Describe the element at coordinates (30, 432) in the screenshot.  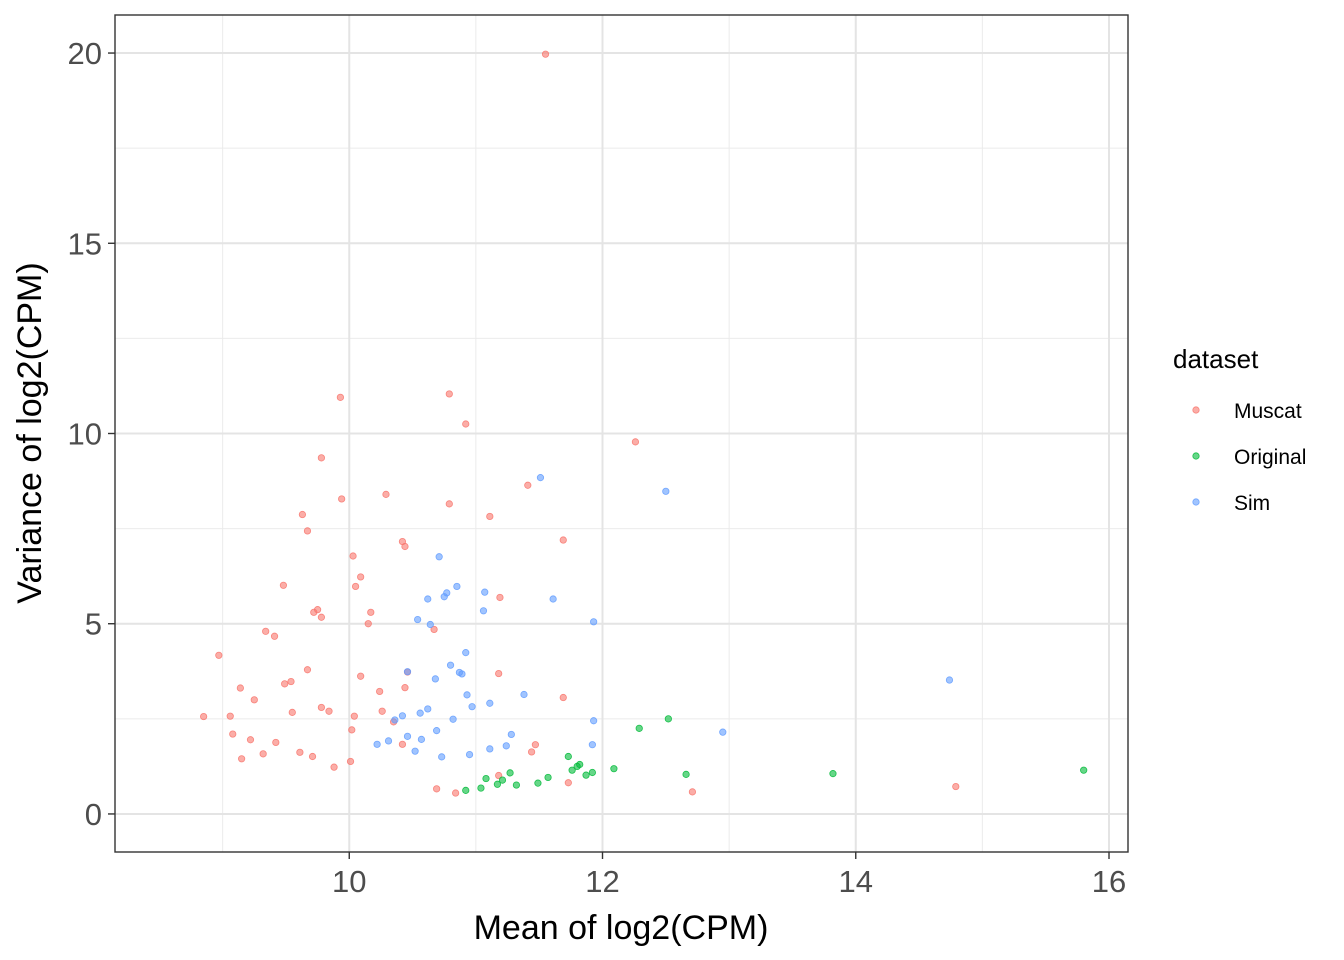
I see `y-axis-title: Variance of log2(CPM)` at that location.